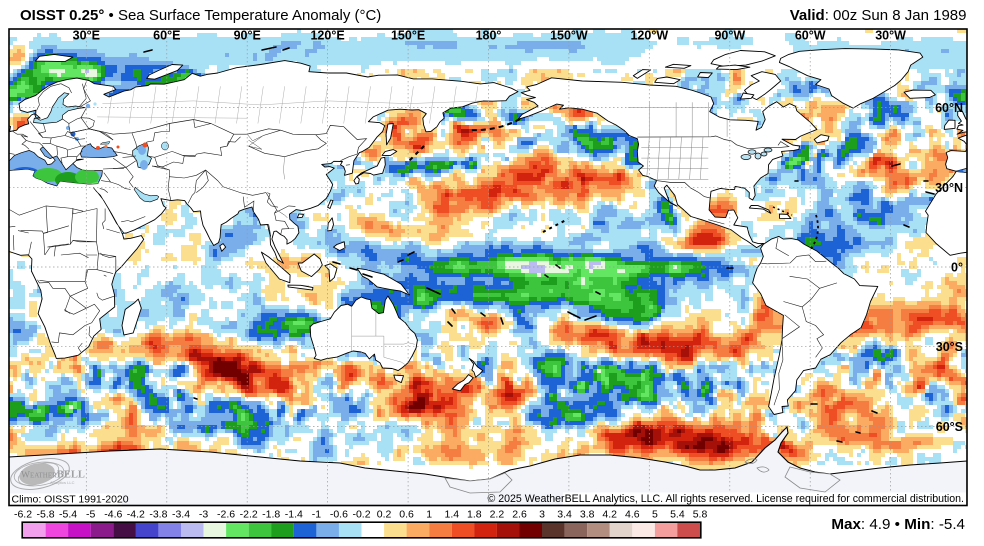  What do you see at coordinates (700, 515) in the screenshot?
I see `svg-text: 5.8` at bounding box center [700, 515].